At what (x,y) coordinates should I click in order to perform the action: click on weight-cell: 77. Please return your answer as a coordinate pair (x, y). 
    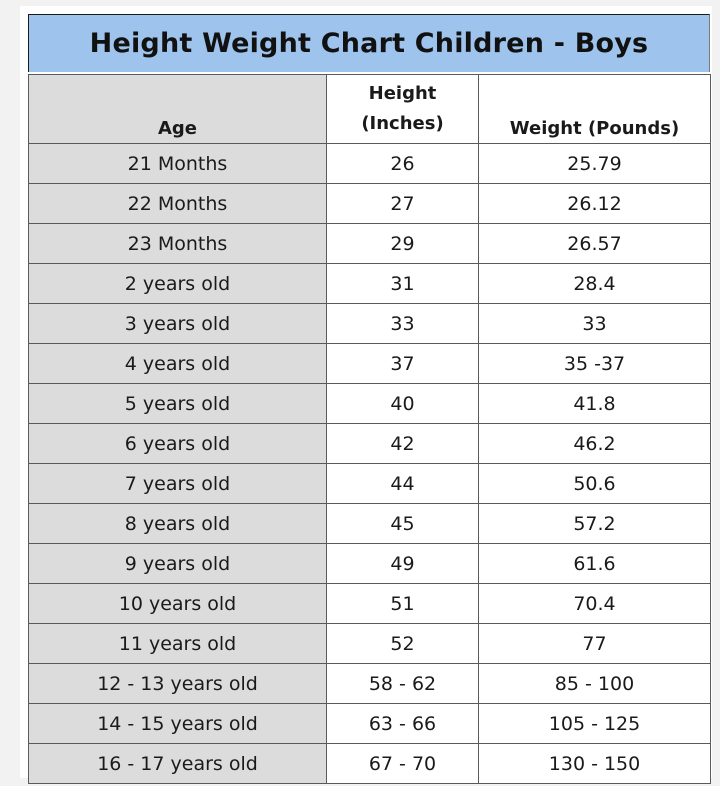
    Looking at the image, I should click on (594, 643).